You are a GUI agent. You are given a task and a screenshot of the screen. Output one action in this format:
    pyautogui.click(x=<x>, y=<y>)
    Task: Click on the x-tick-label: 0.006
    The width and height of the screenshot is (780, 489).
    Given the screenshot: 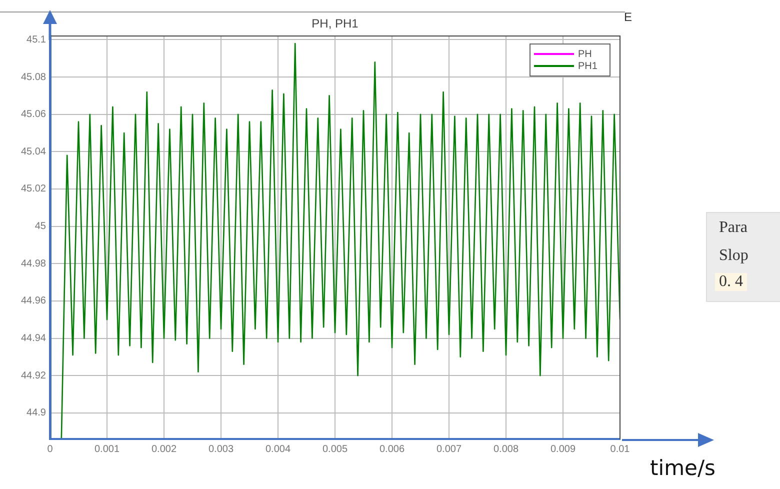 What is the action you would take?
    pyautogui.click(x=392, y=449)
    